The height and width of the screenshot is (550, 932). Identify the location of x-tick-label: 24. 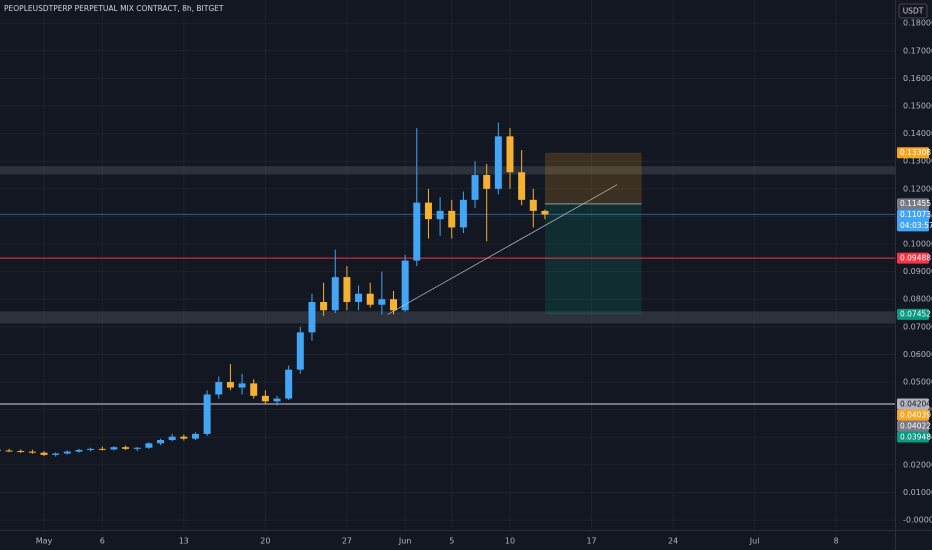
(673, 541).